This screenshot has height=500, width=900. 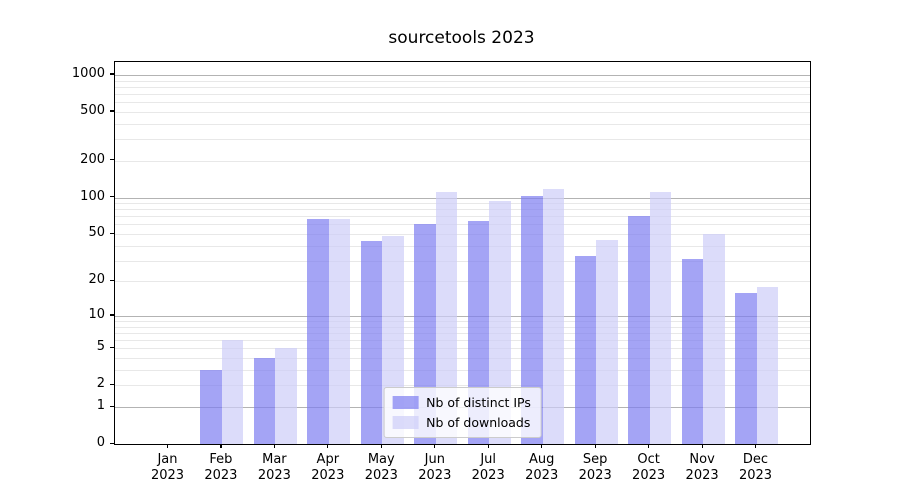 What do you see at coordinates (702, 446) in the screenshot?
I see `x-tick-mark-nov` at bounding box center [702, 446].